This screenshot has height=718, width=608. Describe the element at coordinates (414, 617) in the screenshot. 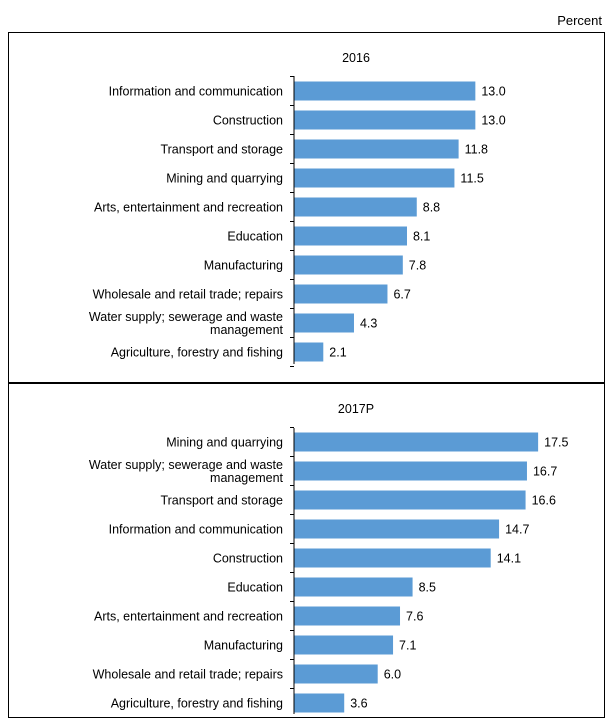

I see `data-label: 7.6` at that location.